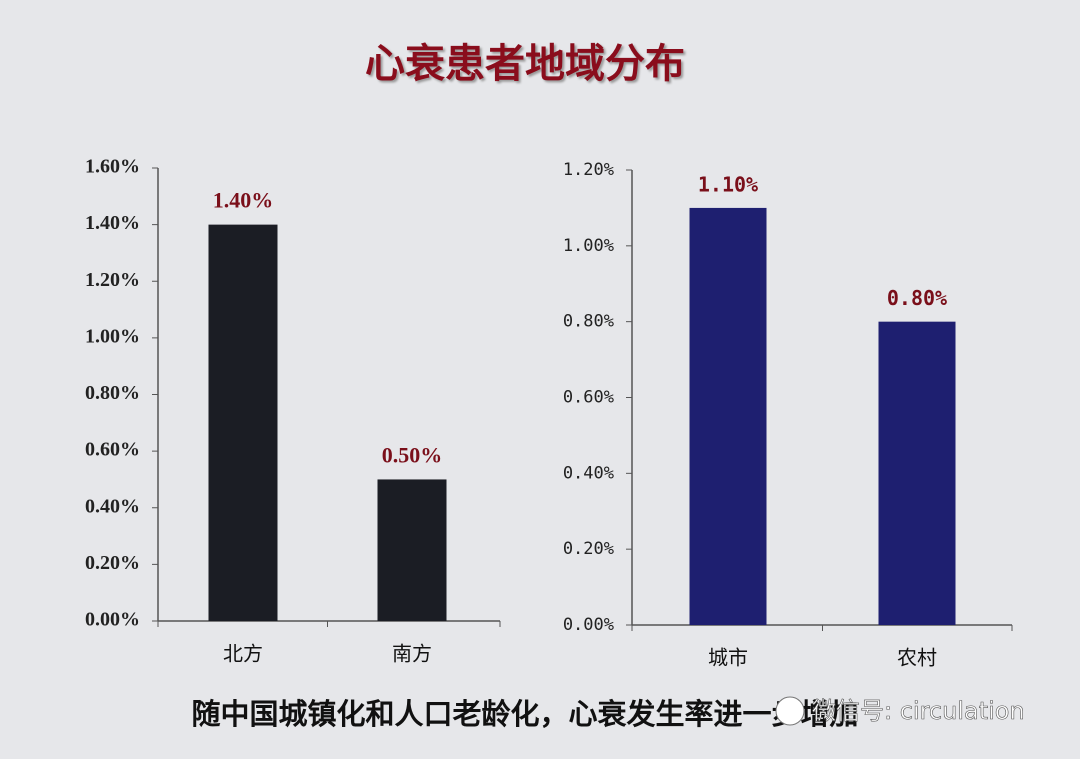 The image size is (1080, 759). What do you see at coordinates (728, 658) in the screenshot?
I see `x-tick-label: 城市` at bounding box center [728, 658].